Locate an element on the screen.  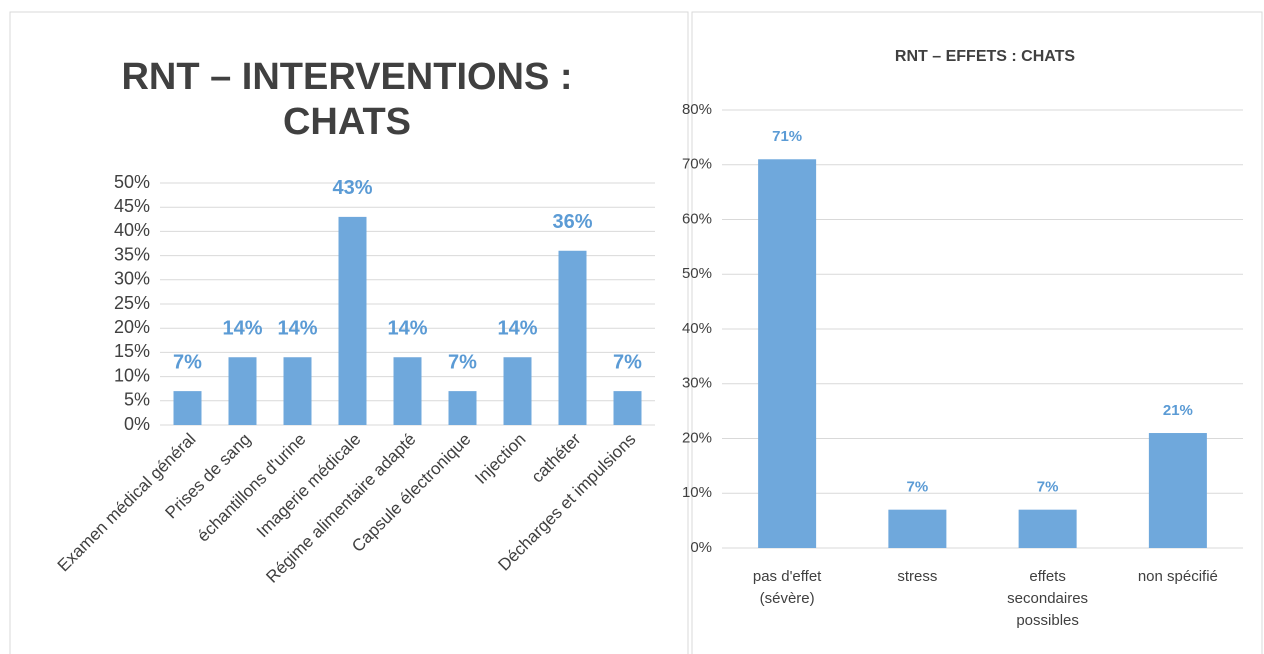
value-label: 21% is located at coordinates (1178, 410).